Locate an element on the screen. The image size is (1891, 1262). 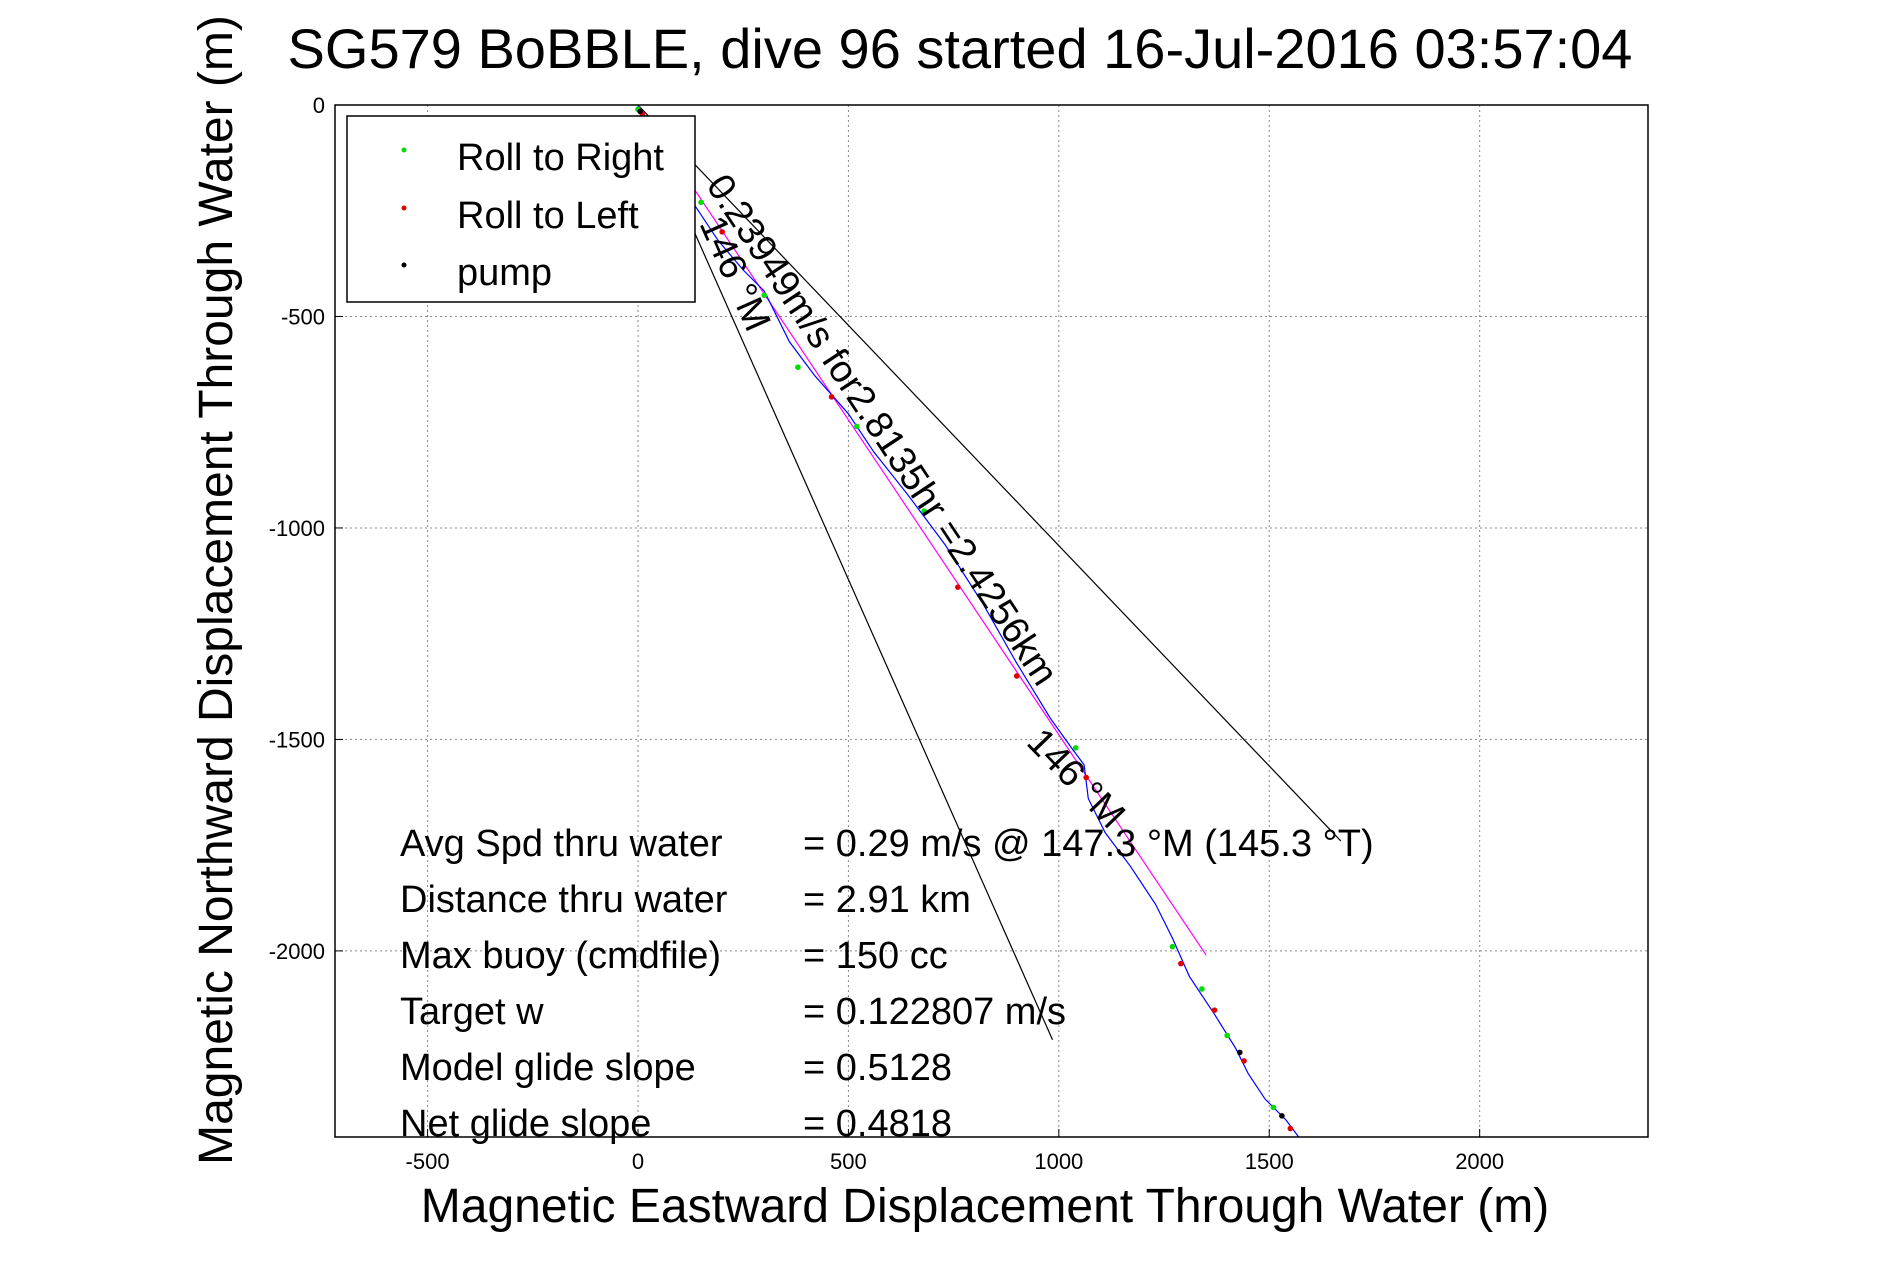
stat-value: = 0.122807 m/s is located at coordinates (934, 1012).